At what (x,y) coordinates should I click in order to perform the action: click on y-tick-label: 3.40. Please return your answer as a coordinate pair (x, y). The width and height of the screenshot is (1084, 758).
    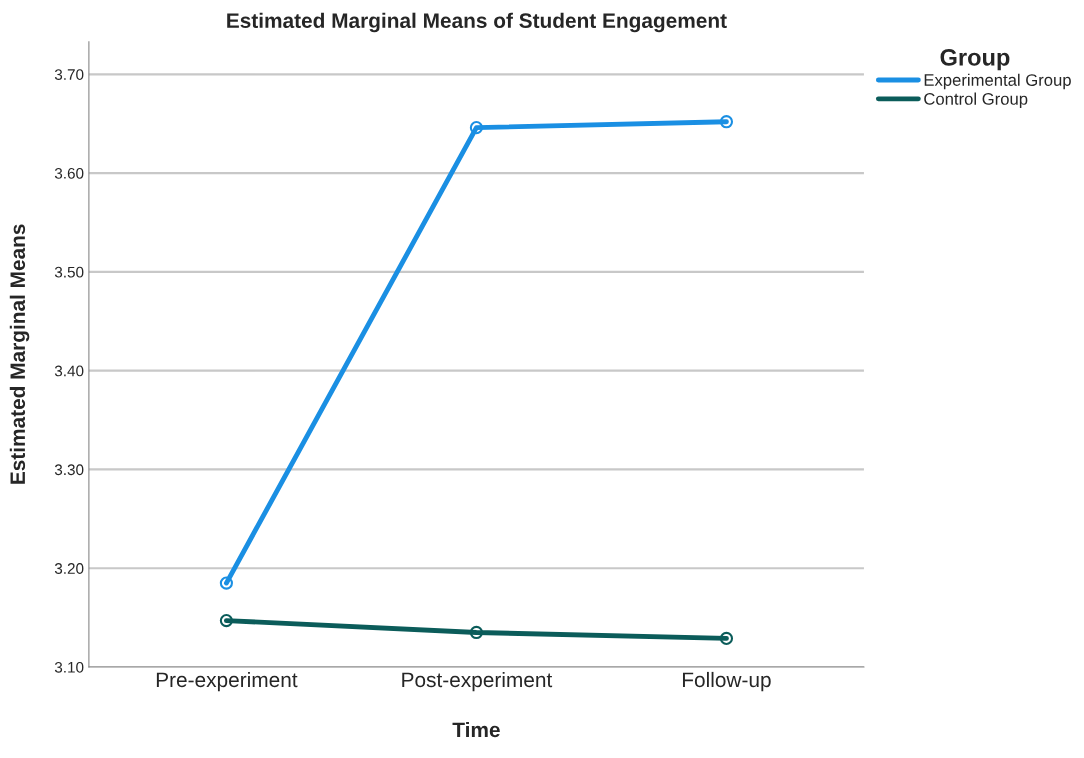
    Looking at the image, I should click on (69, 371).